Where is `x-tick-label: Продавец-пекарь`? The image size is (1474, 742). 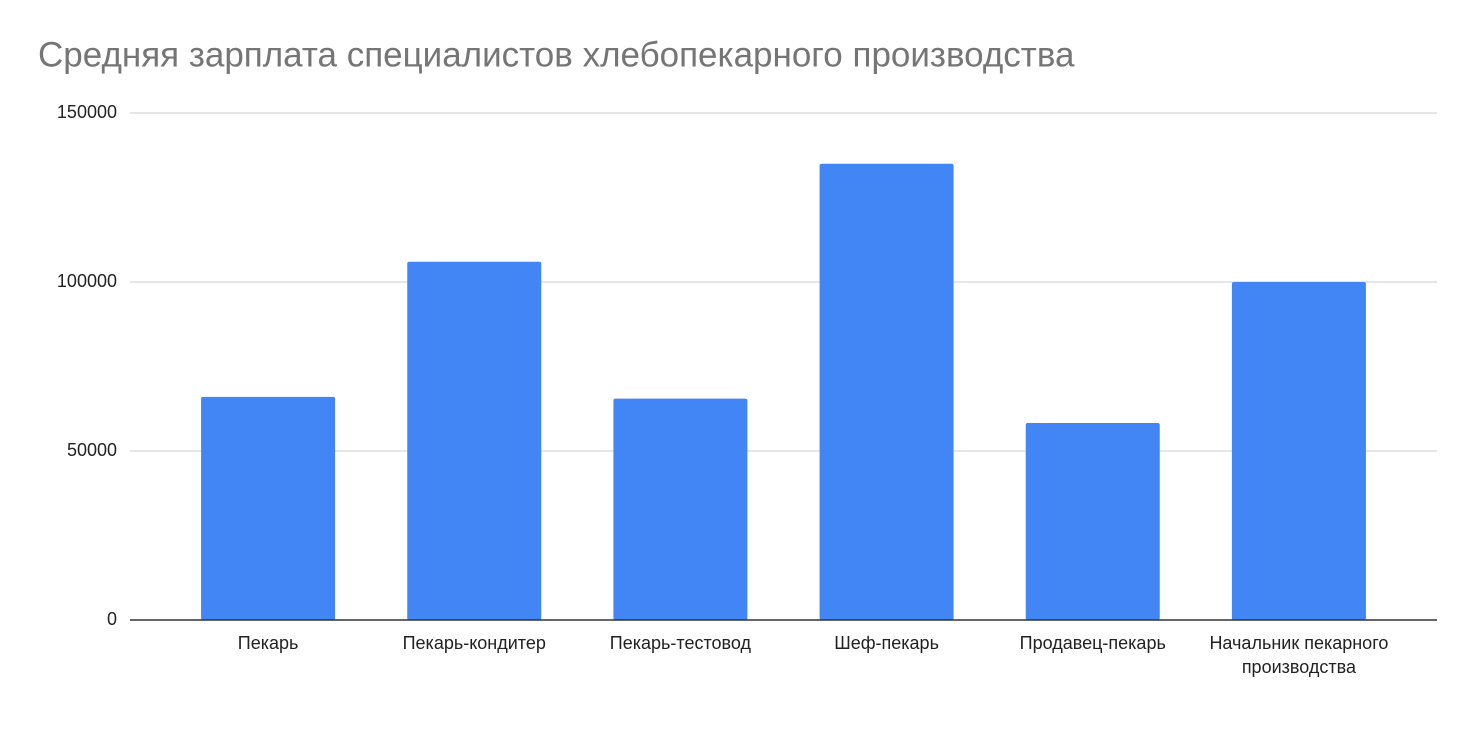
x-tick-label: Продавец-пекарь is located at coordinates (1092, 643).